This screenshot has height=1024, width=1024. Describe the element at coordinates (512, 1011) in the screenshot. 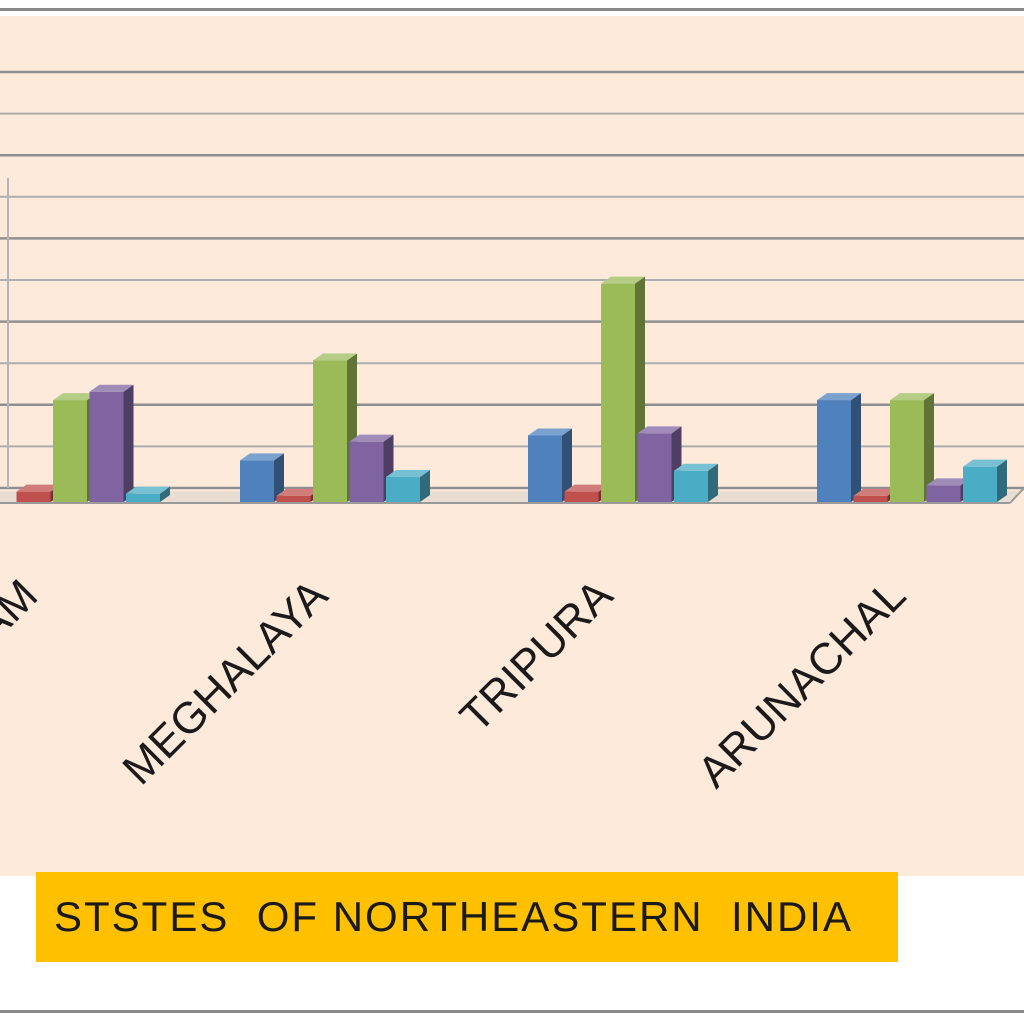

I see `frame-bottom-border` at that location.